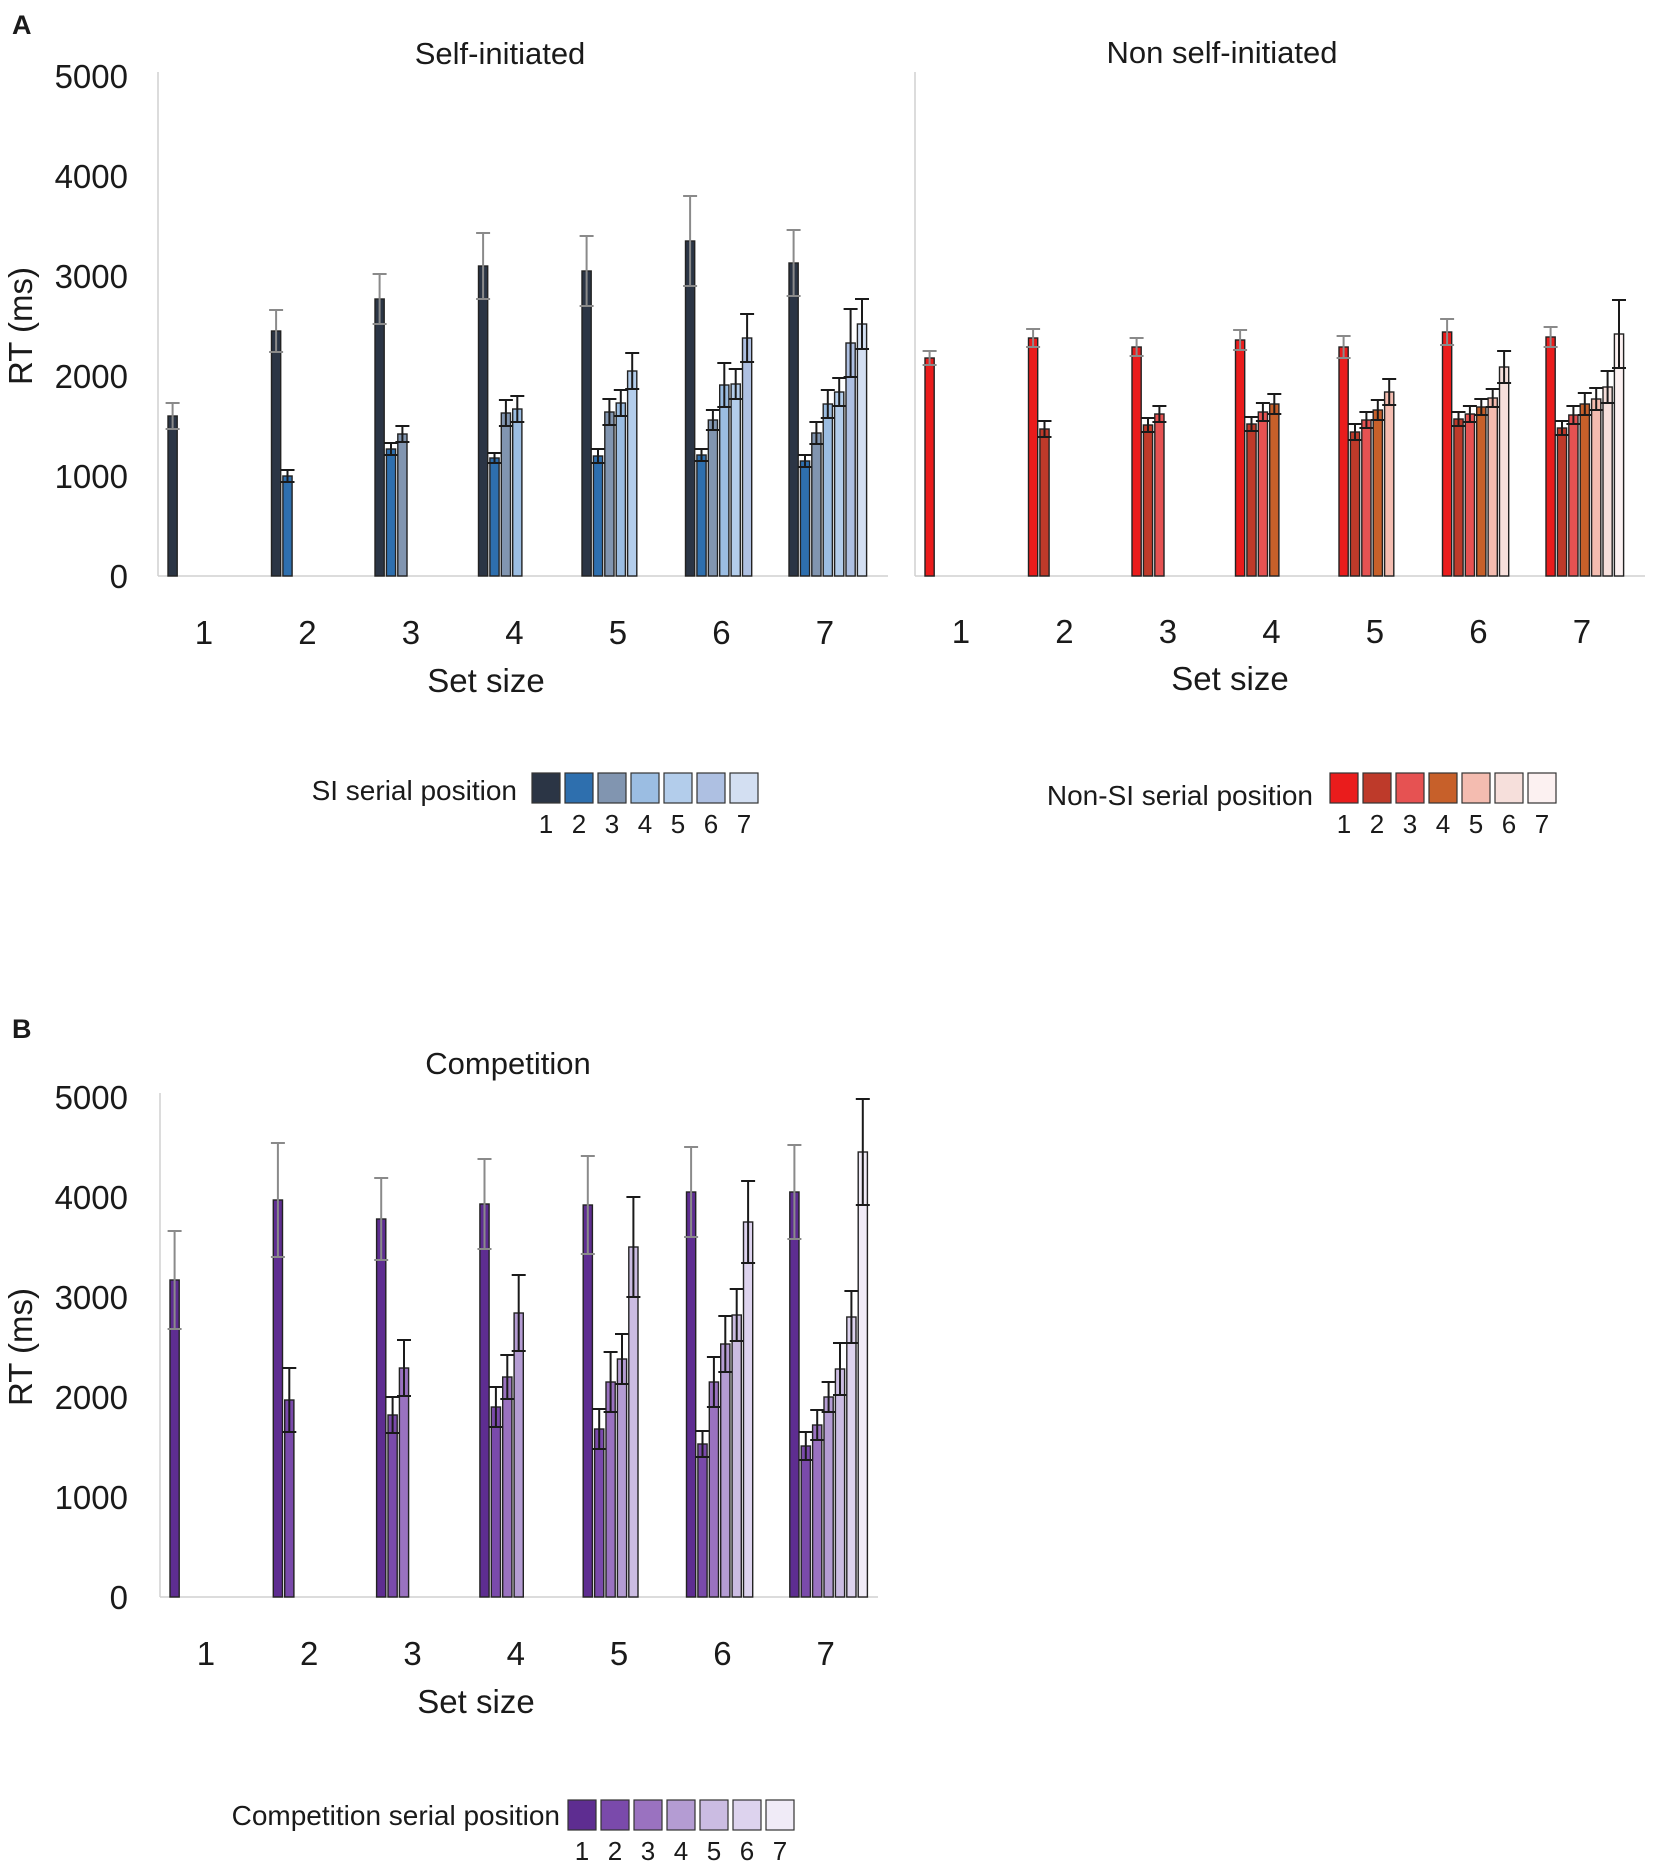  I want to click on legend-title: Competition serial position, so click(396, 1815).